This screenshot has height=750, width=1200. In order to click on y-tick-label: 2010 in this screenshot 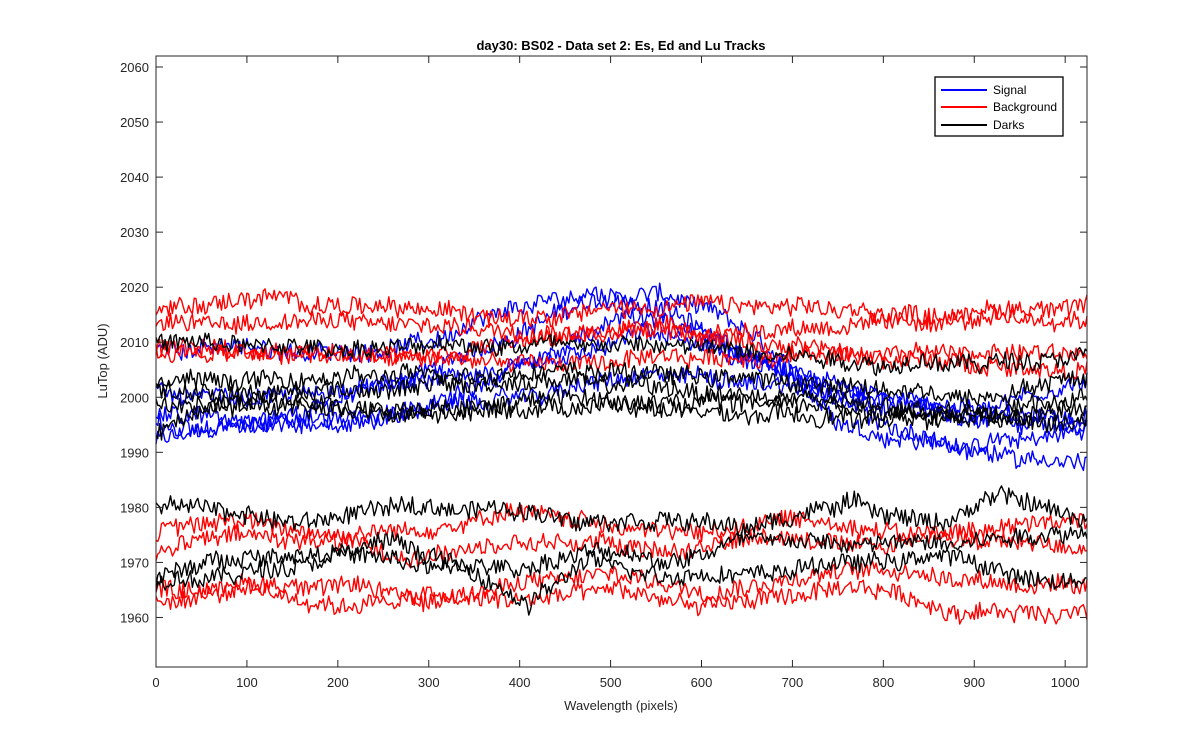, I will do `click(134, 342)`.